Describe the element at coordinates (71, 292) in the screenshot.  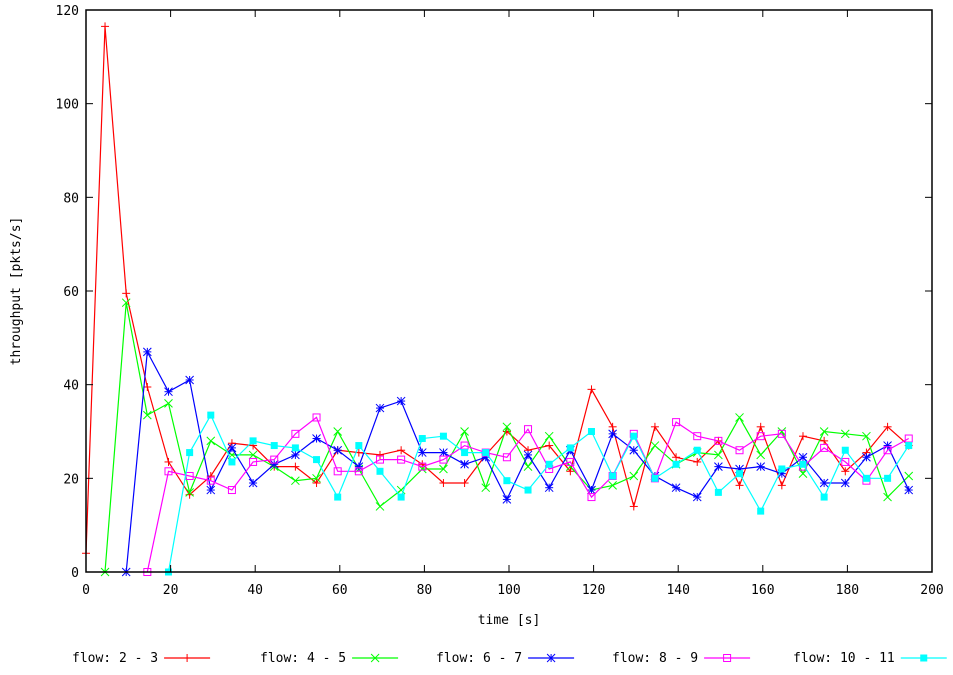
I see `y-tick-label: 60` at that location.